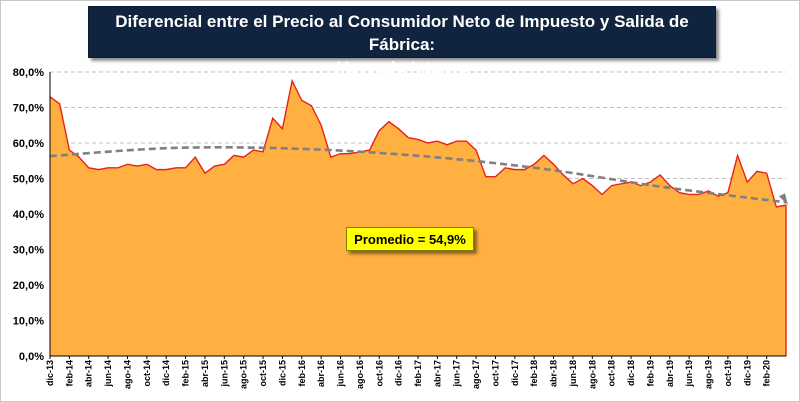 Image resolution: width=800 pixels, height=402 pixels. What do you see at coordinates (418, 373) in the screenshot?
I see `x-tick-label: feb-17` at bounding box center [418, 373].